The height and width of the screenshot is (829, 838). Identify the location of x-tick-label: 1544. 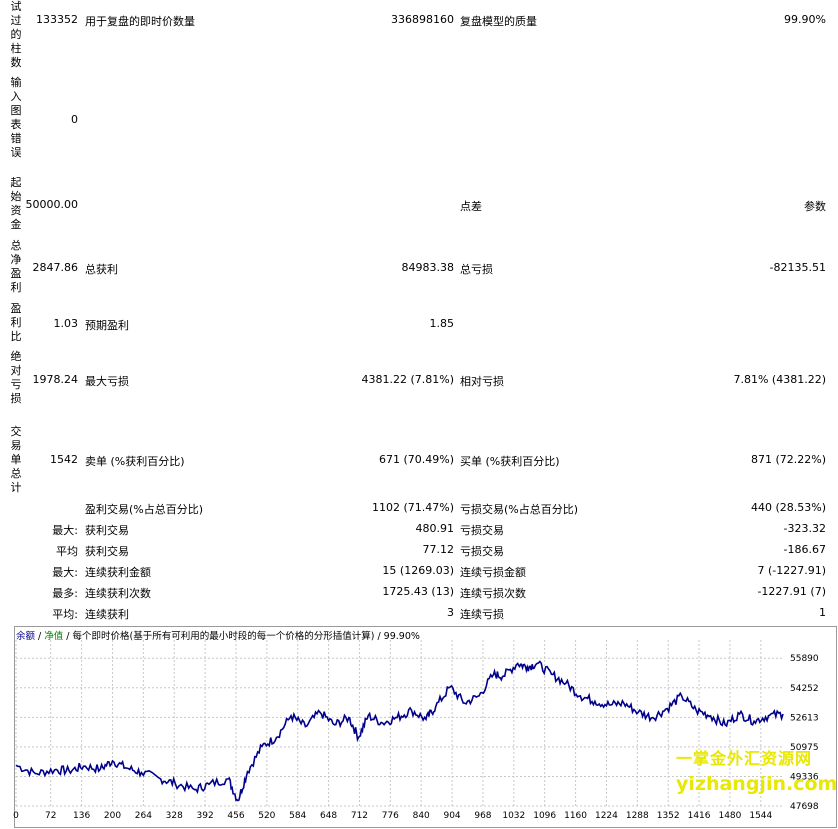
(760, 816).